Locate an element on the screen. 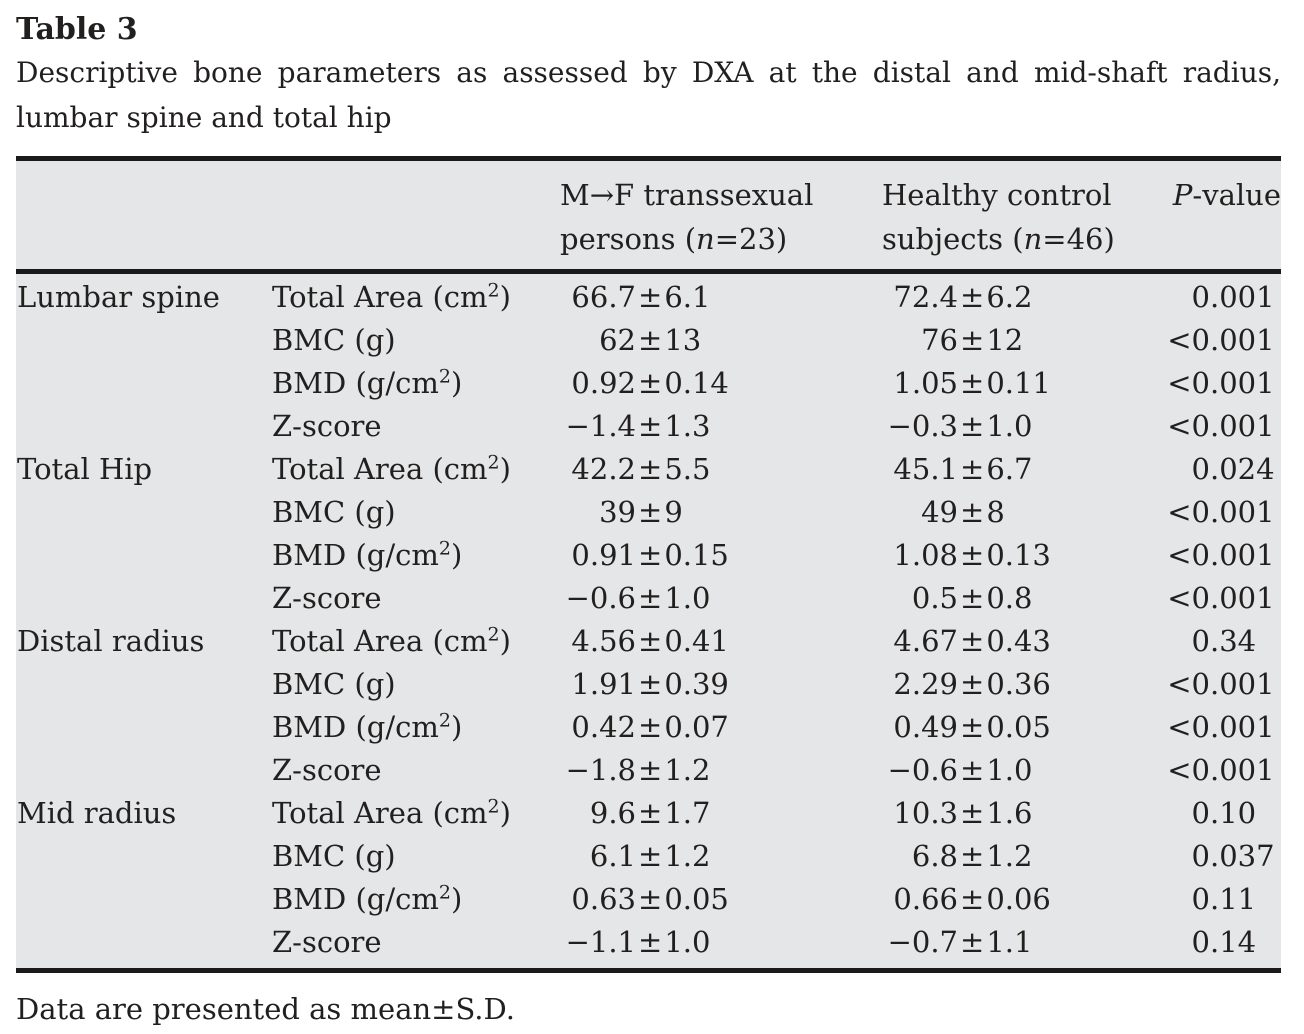 This screenshot has width=1304, height=1034. table-row: Z-score −1.8 ±1.2 −0.6 ±1.0 <0.001 is located at coordinates (648, 770).